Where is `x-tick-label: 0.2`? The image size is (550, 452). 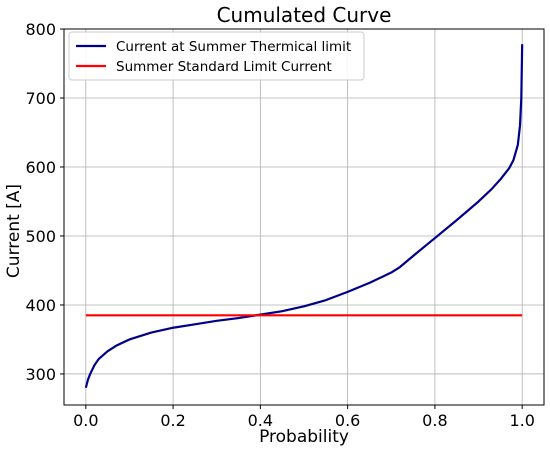 x-tick-label: 0.2 is located at coordinates (172, 420).